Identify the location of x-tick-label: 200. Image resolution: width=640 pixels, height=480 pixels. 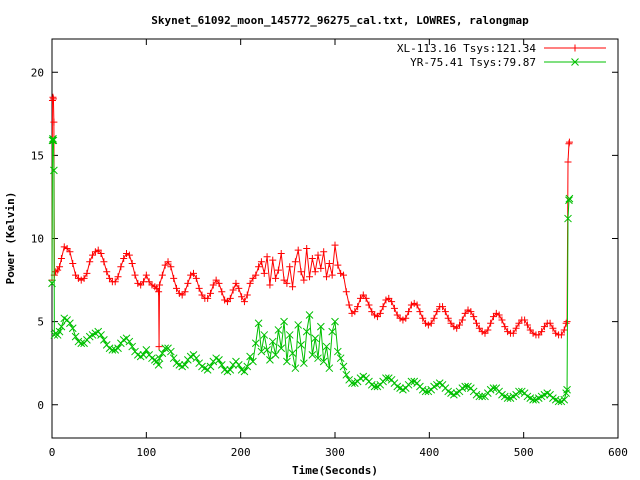
(241, 452).